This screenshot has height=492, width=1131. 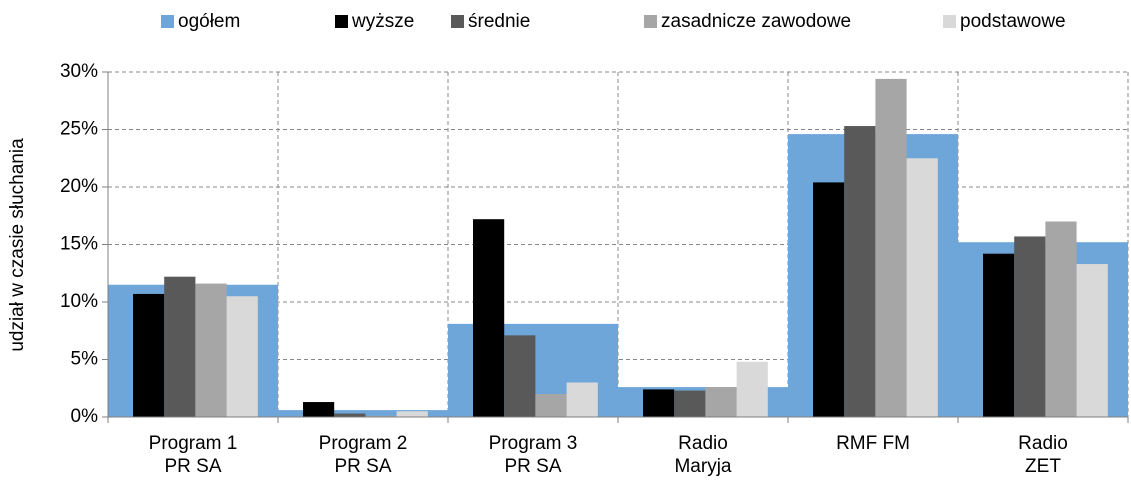 What do you see at coordinates (499, 21) in the screenshot?
I see `legend-label: średnie` at bounding box center [499, 21].